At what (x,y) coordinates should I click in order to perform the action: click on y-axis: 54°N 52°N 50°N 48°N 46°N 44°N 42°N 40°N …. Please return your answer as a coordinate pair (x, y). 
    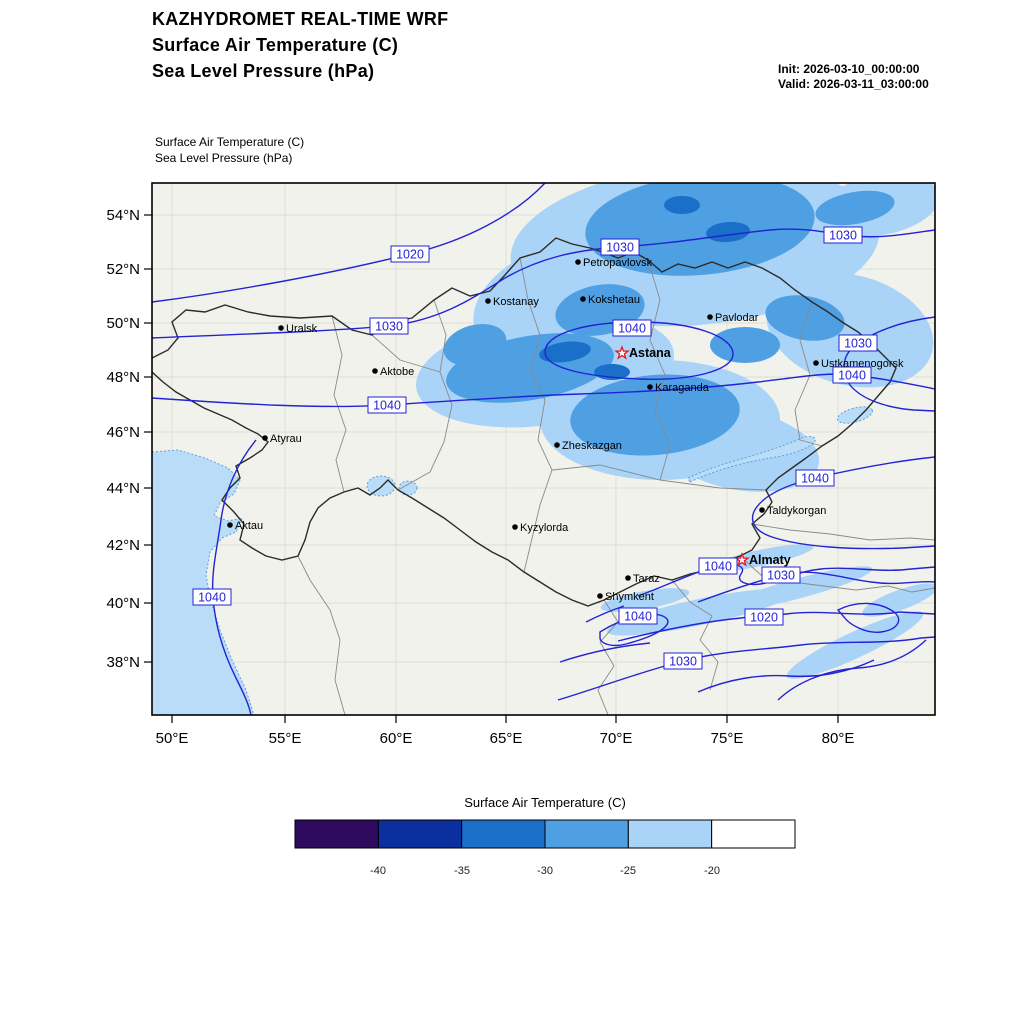
    Looking at the image, I should click on (129, 439).